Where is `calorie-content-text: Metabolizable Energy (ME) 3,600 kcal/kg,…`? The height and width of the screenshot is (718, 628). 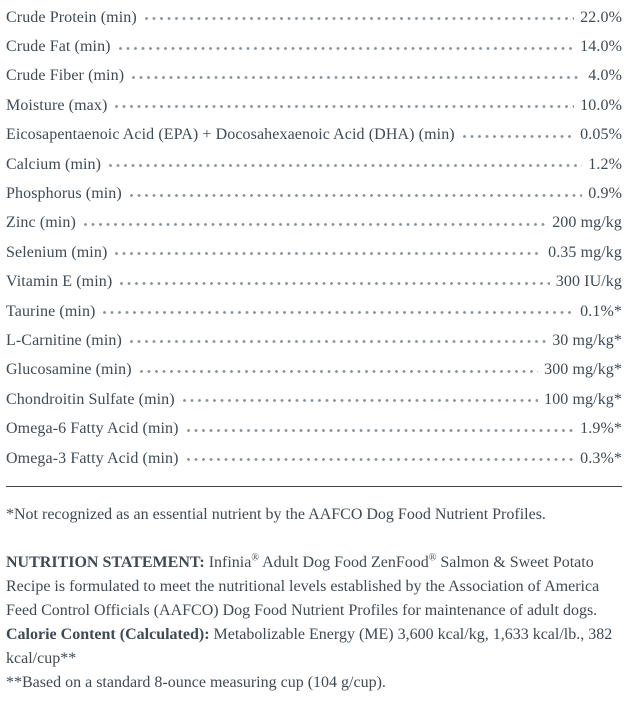 calorie-content-text: Metabolizable Energy (ME) 3,600 kcal/kg,… is located at coordinates (309, 647).